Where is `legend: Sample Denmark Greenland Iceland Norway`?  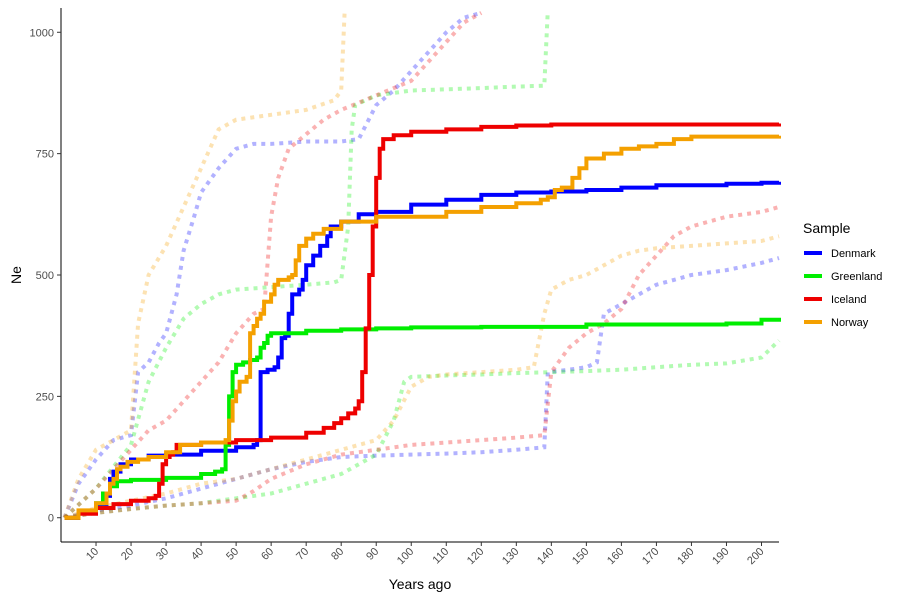 legend: Sample Denmark Greenland Iceland Norway is located at coordinates (842, 274).